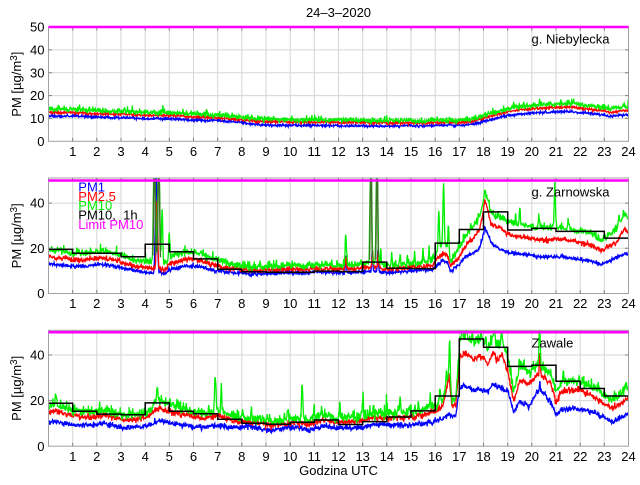 This screenshot has width=640, height=485. What do you see at coordinates (338, 470) in the screenshot?
I see `svg-text: Godzina UTC` at bounding box center [338, 470].